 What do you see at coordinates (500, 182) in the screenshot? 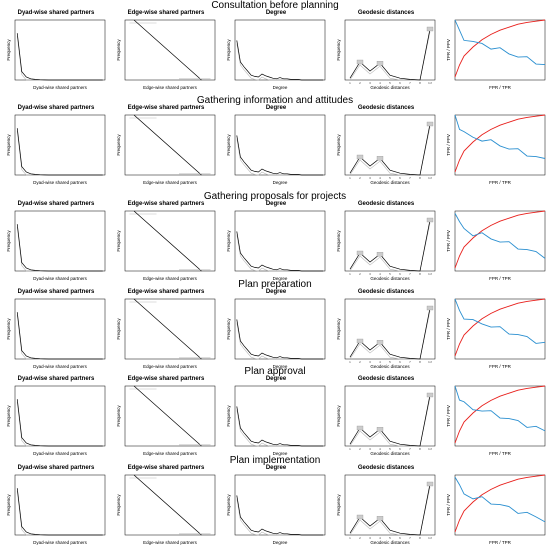
I see `x-axis-label: FPR / TPR` at bounding box center [500, 182].